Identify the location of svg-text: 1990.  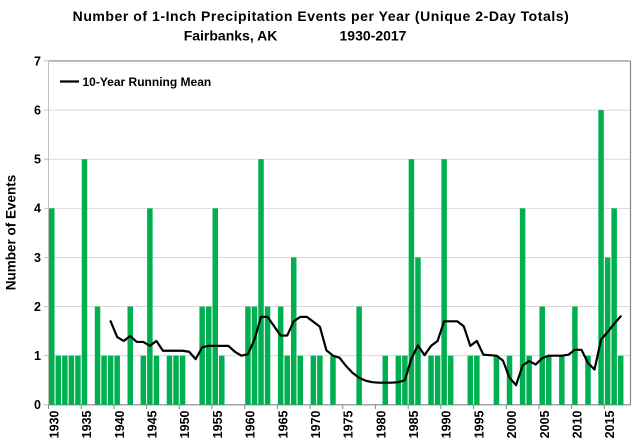
(447, 424).